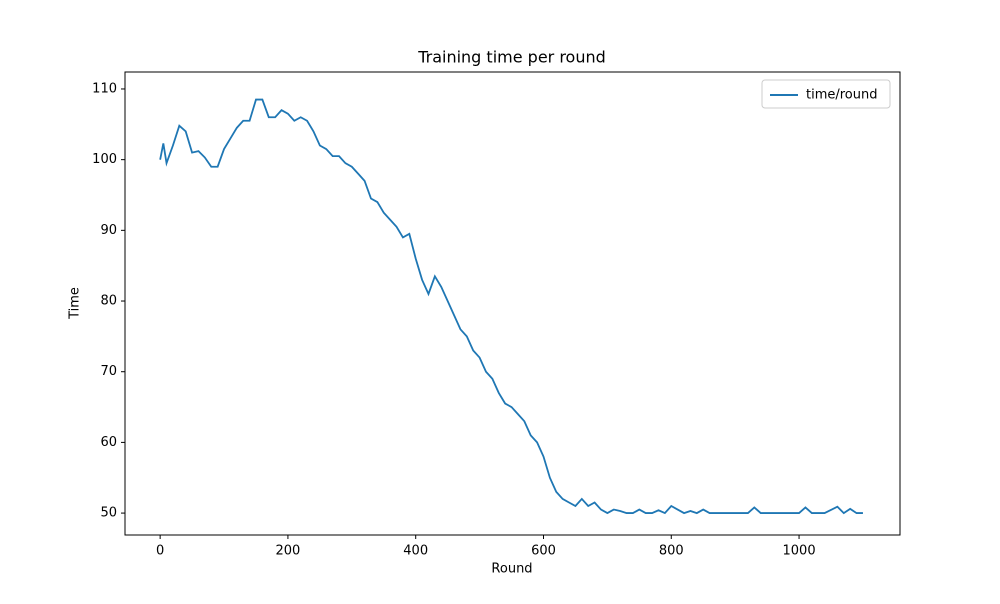 Image resolution: width=1000 pixels, height=604 pixels. I want to click on y-tick-label: 80, so click(108, 301).